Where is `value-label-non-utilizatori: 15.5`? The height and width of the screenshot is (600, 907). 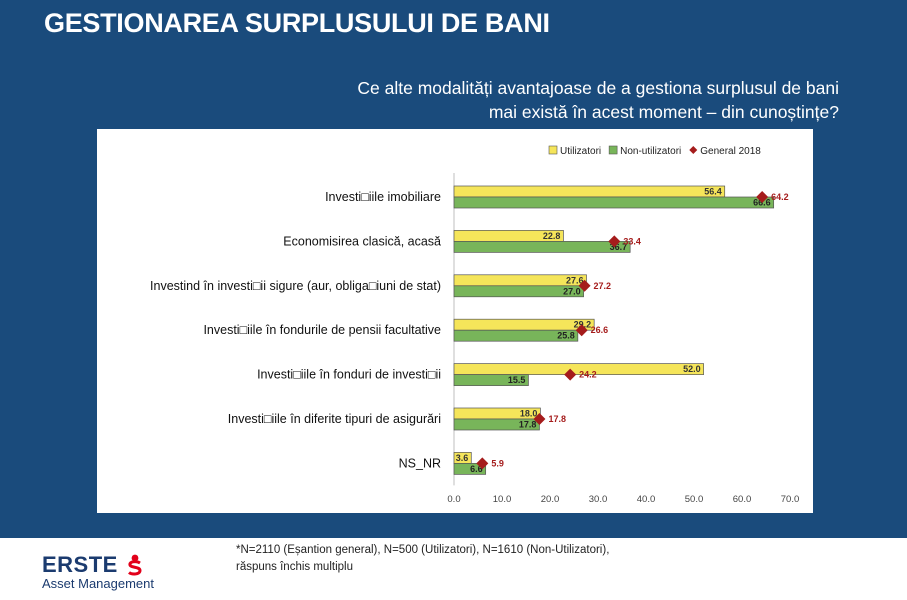 value-label-non-utilizatori: 15.5 is located at coordinates (517, 380).